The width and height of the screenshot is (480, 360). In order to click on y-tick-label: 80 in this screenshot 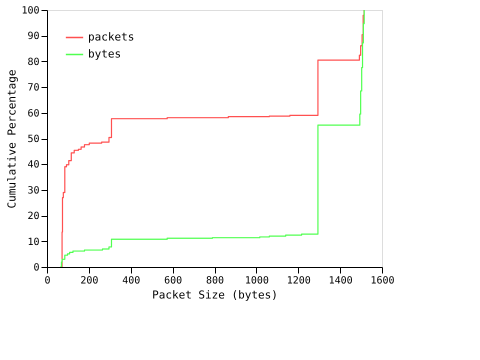, I will do `click(33, 62)`.